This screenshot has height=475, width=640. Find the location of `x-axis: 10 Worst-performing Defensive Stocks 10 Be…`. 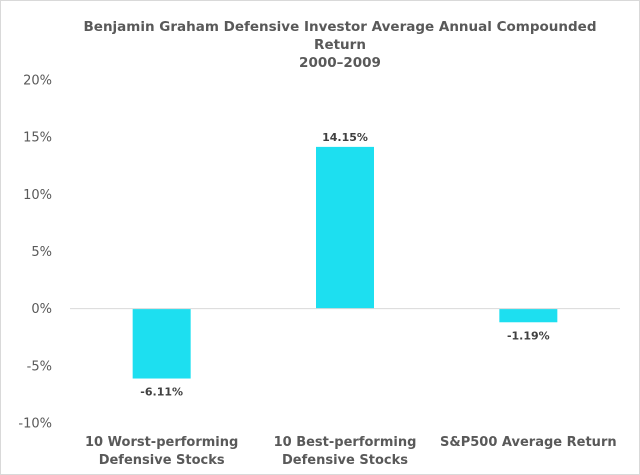

x-axis: 10 Worst-performing Defensive Stocks 10 Be… is located at coordinates (351, 451).